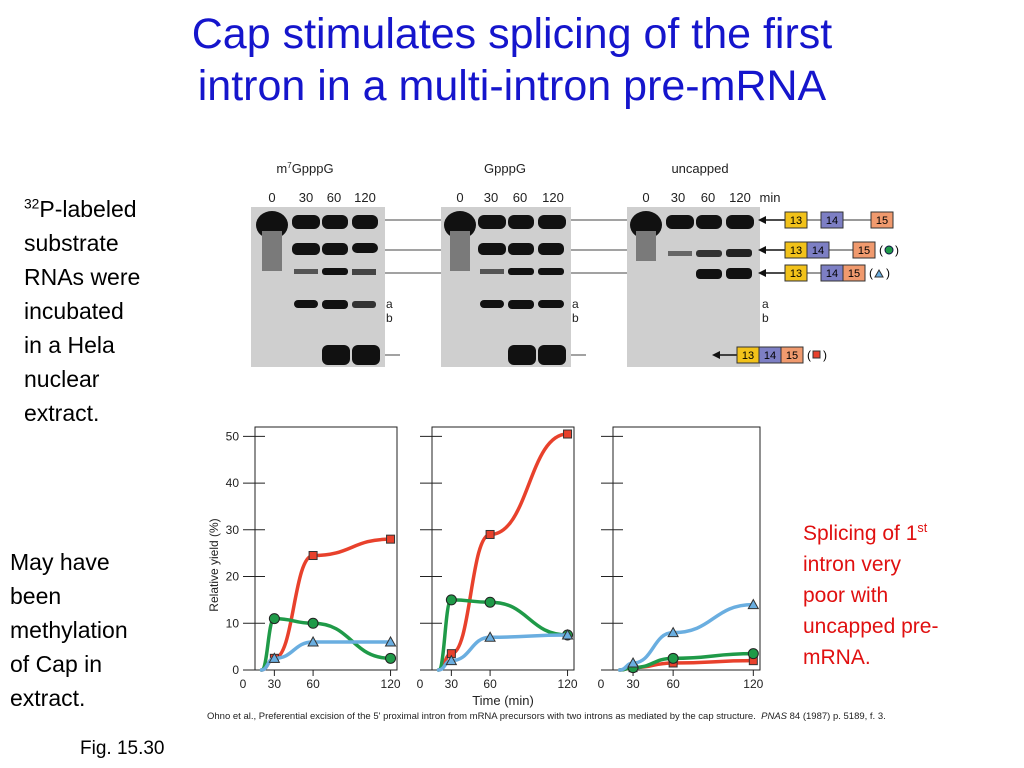  What do you see at coordinates (871, 626) in the screenshot?
I see `red-line: uncapped pre-` at bounding box center [871, 626].